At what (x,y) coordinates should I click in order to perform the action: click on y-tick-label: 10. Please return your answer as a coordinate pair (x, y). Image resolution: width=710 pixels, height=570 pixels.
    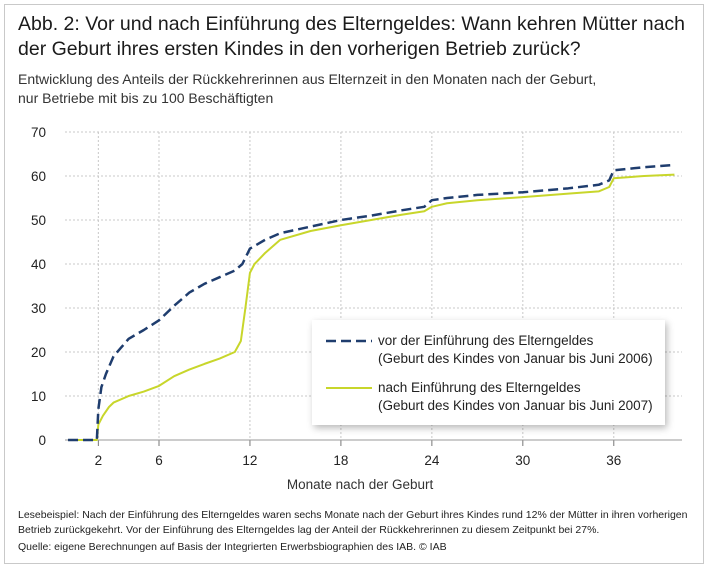
    Looking at the image, I should click on (38, 396).